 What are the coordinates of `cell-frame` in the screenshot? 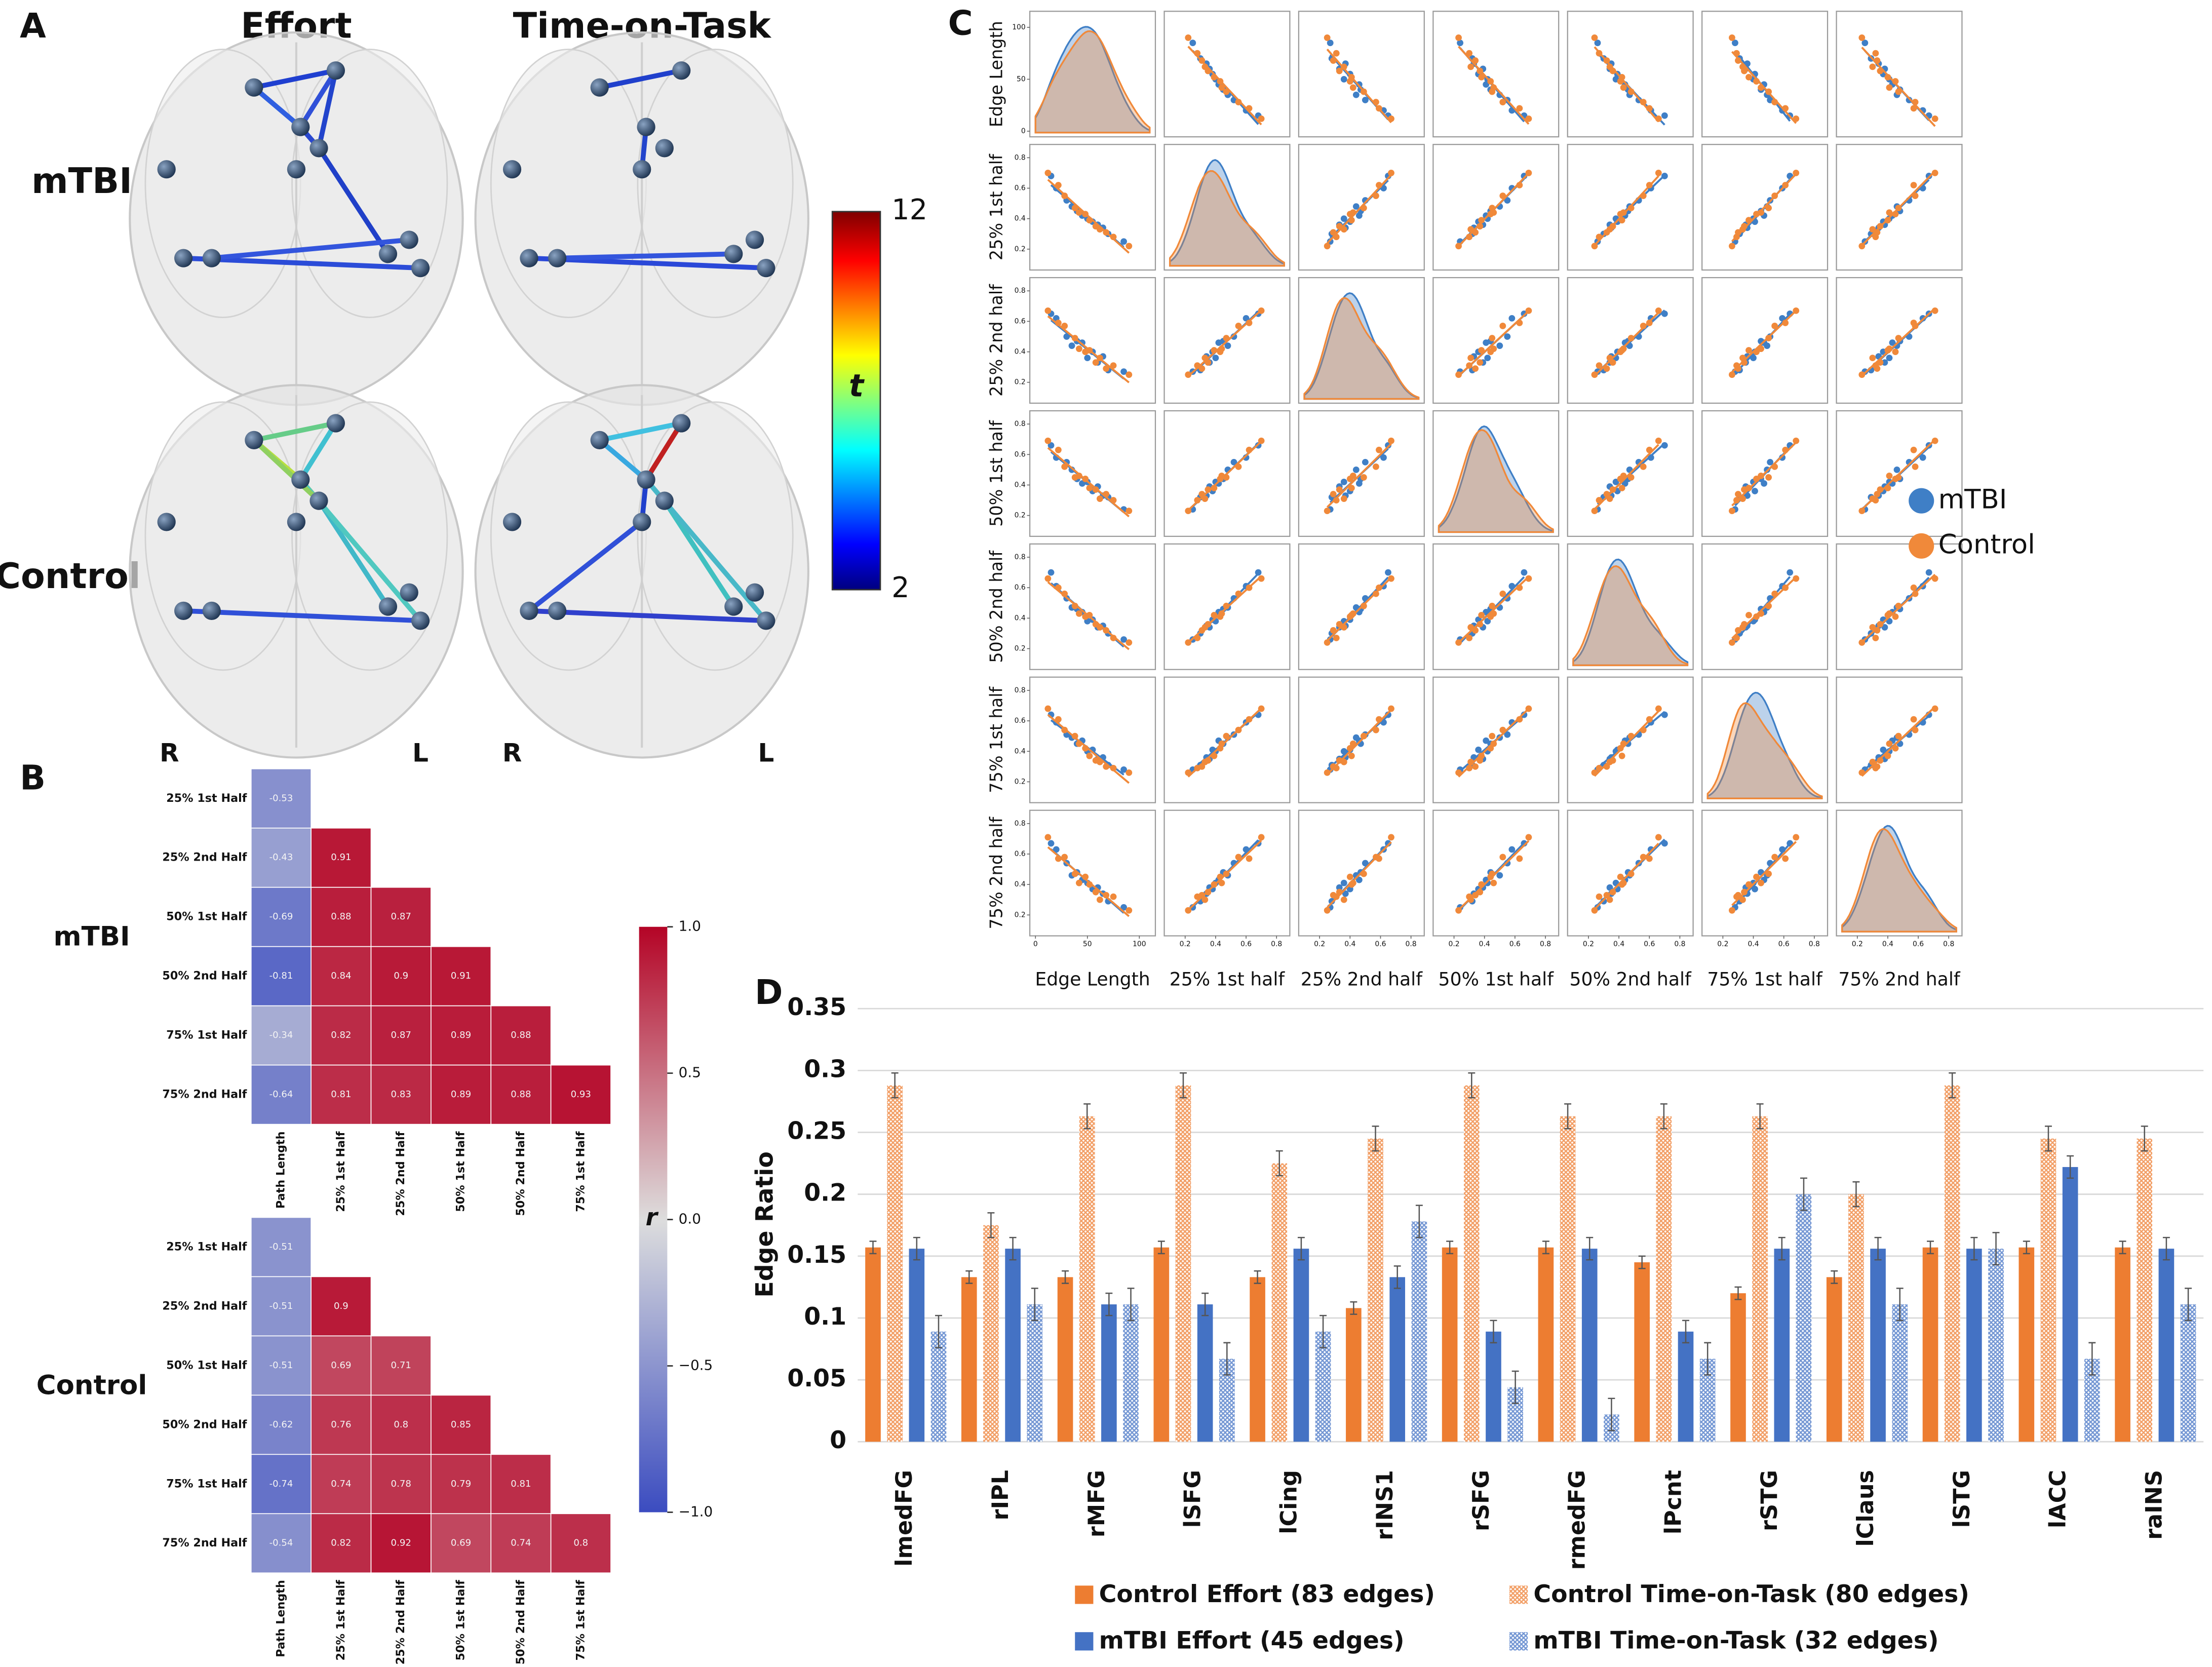 It's located at (1093, 207).